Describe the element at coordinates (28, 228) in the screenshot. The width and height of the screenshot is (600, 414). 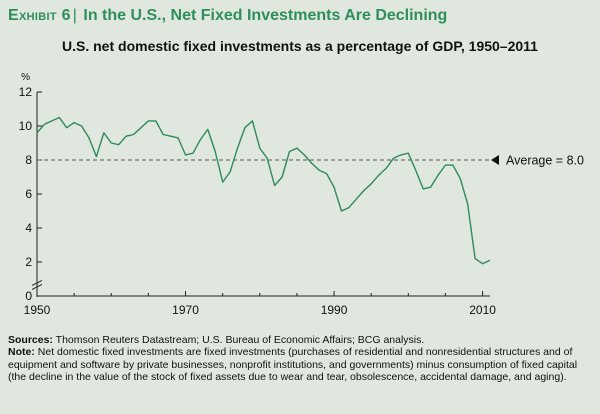
I see `y-tick-label: 4` at that location.